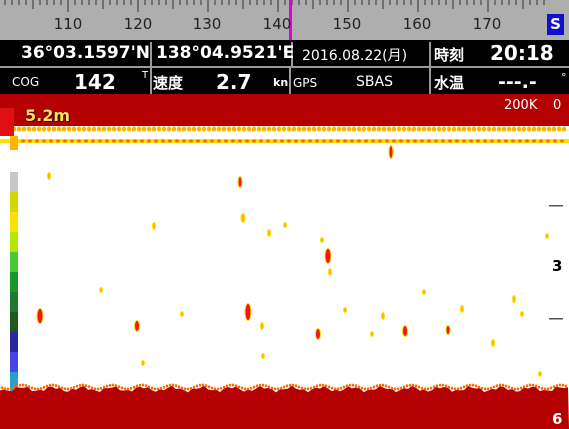  I want to click on compass-label-170: 170, so click(487, 24).